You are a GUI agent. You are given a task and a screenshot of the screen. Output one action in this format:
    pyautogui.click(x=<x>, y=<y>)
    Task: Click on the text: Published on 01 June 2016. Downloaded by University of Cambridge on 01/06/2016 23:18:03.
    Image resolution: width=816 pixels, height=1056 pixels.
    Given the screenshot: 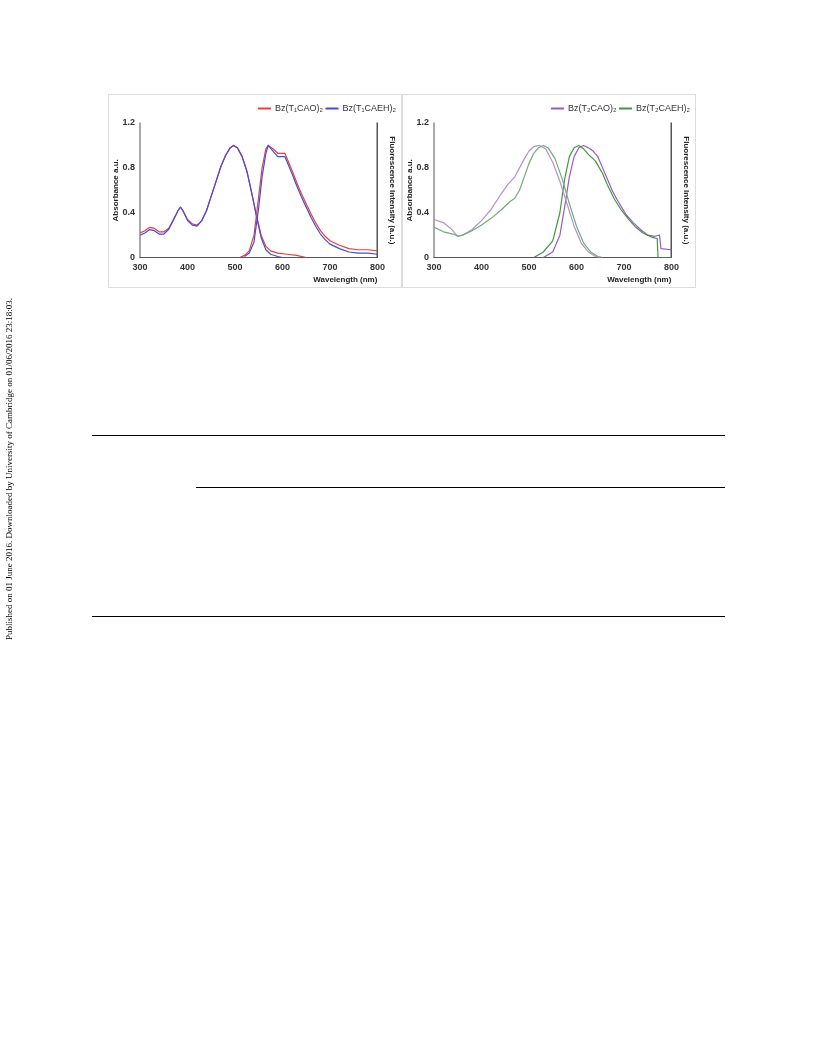 What is the action you would take?
    pyautogui.click(x=9, y=469)
    